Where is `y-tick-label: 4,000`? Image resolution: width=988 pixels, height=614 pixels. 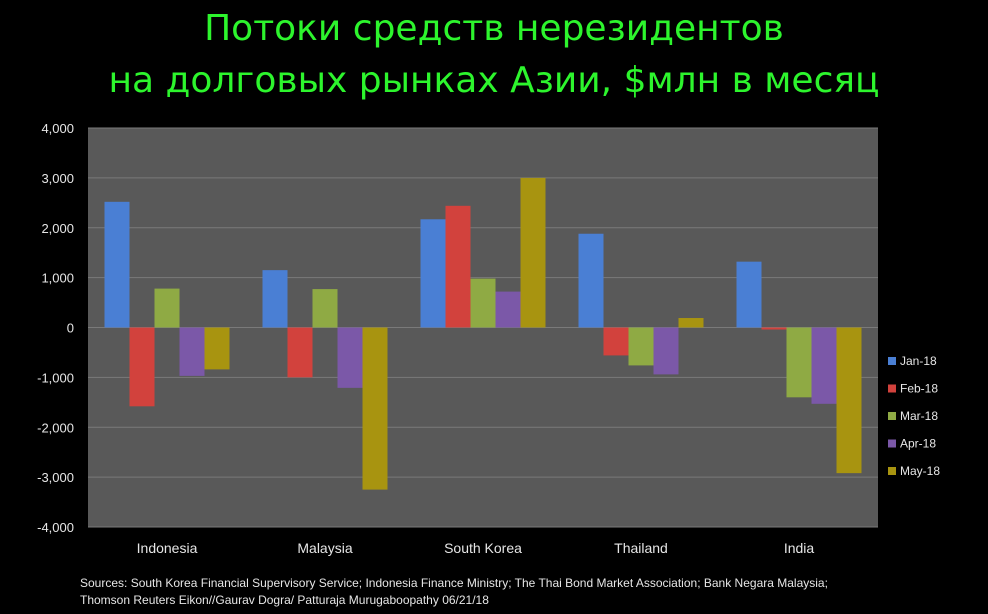 y-tick-label: 4,000 is located at coordinates (57, 128).